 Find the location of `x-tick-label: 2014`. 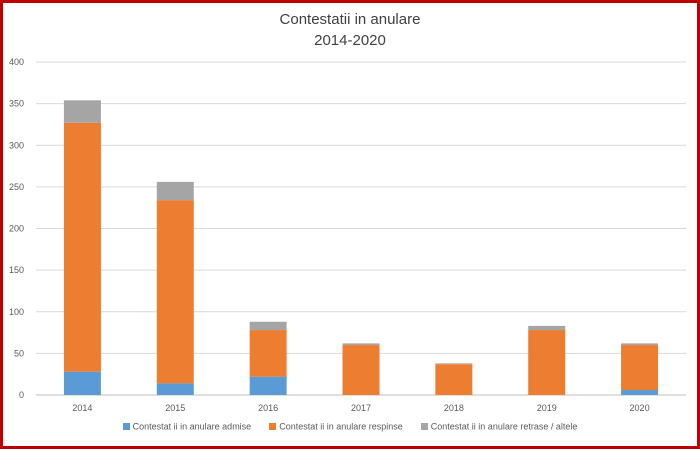

x-tick-label: 2014 is located at coordinates (82, 408).